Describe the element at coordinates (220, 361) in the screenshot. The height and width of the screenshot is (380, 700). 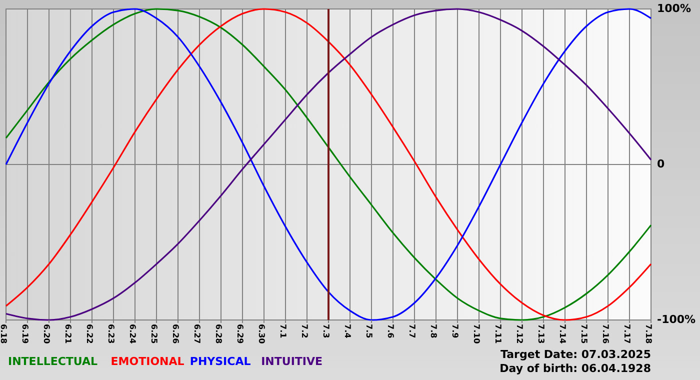
I see `text: PHYSICAL` at that location.